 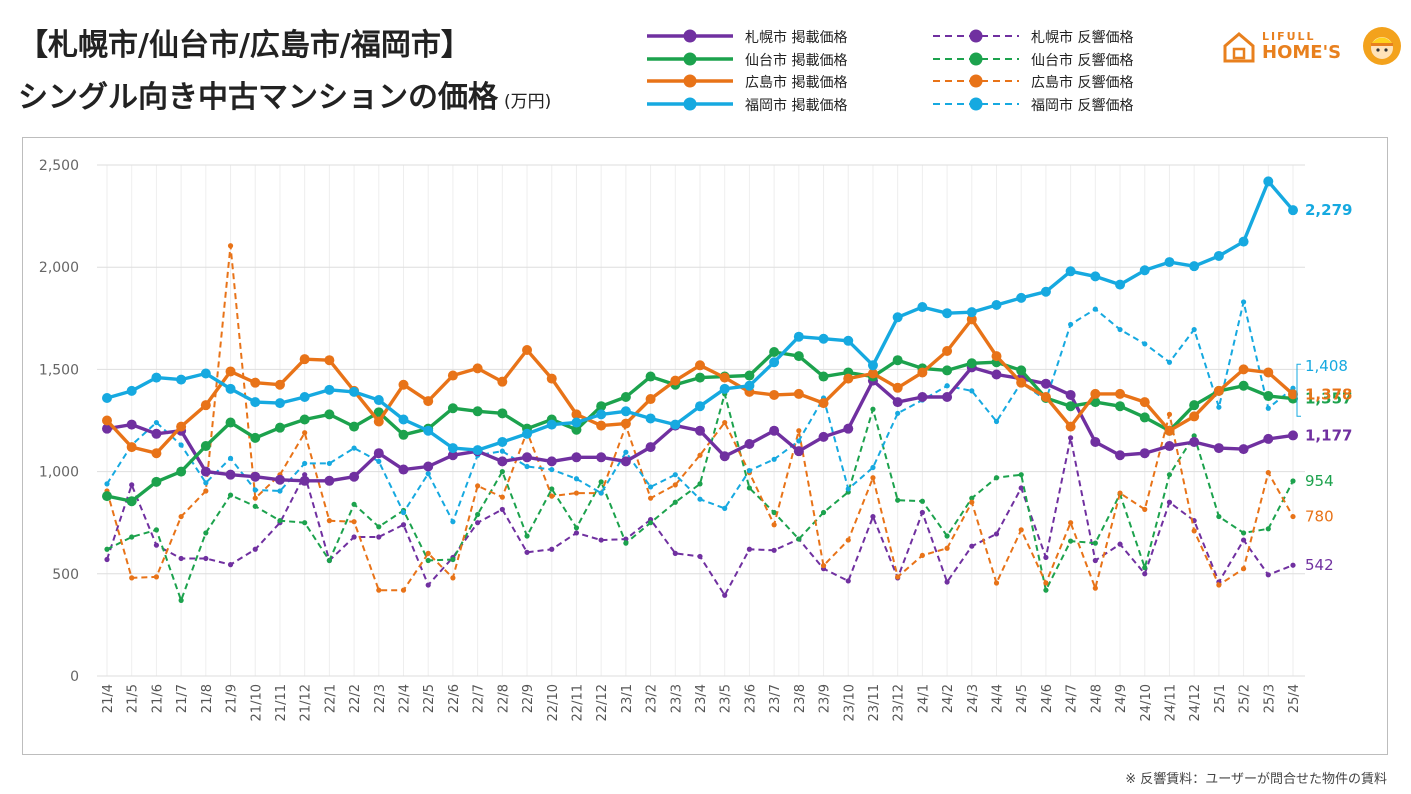 I want to click on x-tick-label: 22/5, so click(x=429, y=698).